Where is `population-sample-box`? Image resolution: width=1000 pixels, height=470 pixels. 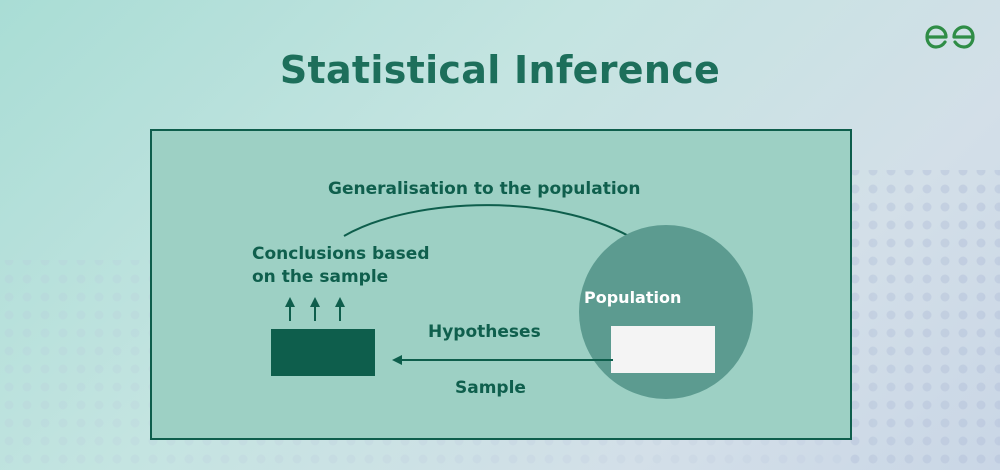
population-sample-box is located at coordinates (663, 349).